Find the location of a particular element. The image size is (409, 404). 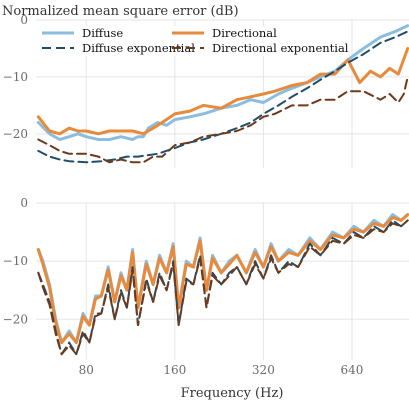

legend-item-directional-exponential: Directional exponential is located at coordinates (260, 48).